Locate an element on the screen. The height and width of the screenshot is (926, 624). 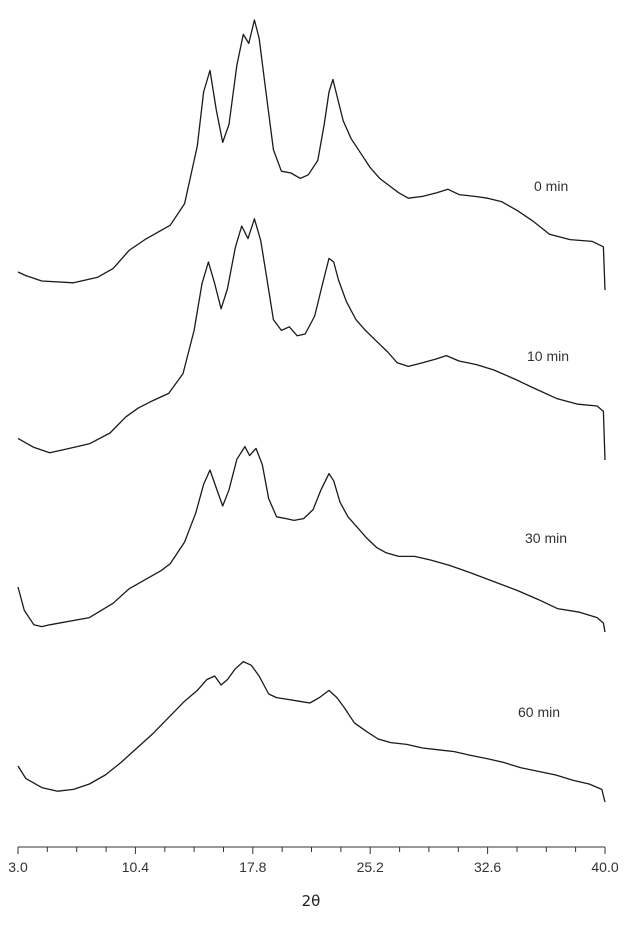
x-axis-ticks is located at coordinates (311, 850).